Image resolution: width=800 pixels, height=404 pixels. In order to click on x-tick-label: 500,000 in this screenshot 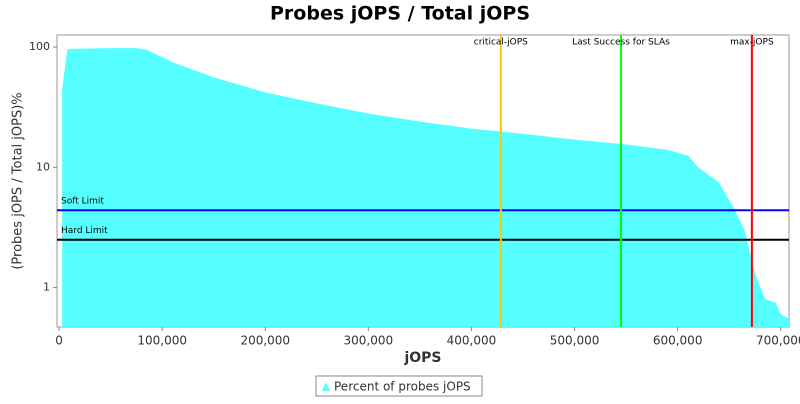, I will do `click(575, 341)`.